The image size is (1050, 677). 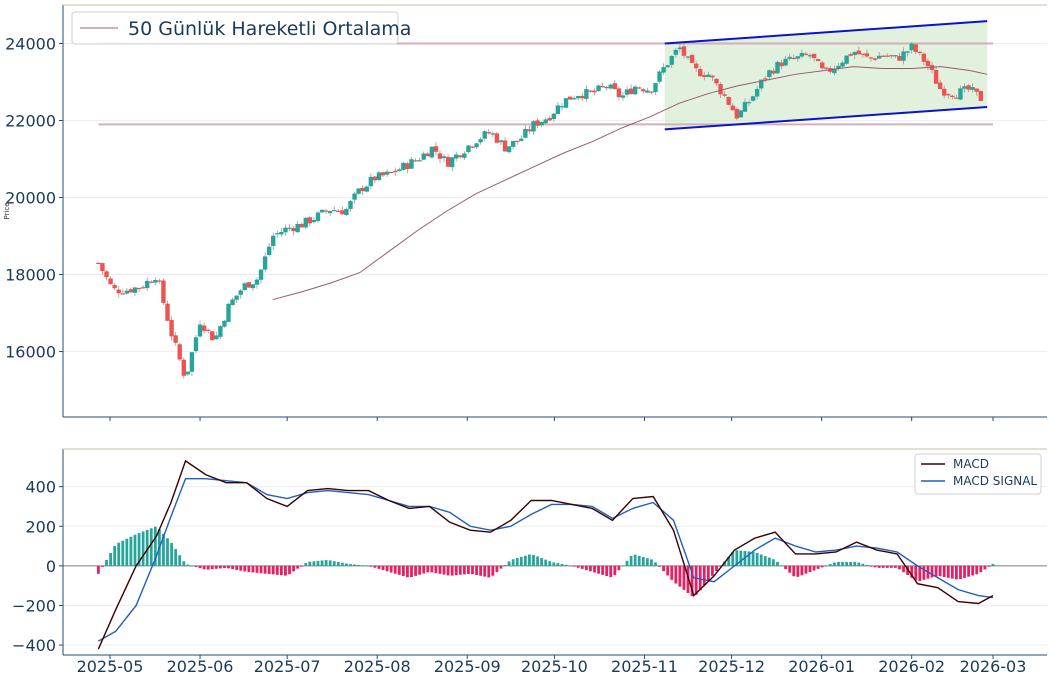 I want to click on price-y-tick-label: 18000, so click(x=30, y=275).